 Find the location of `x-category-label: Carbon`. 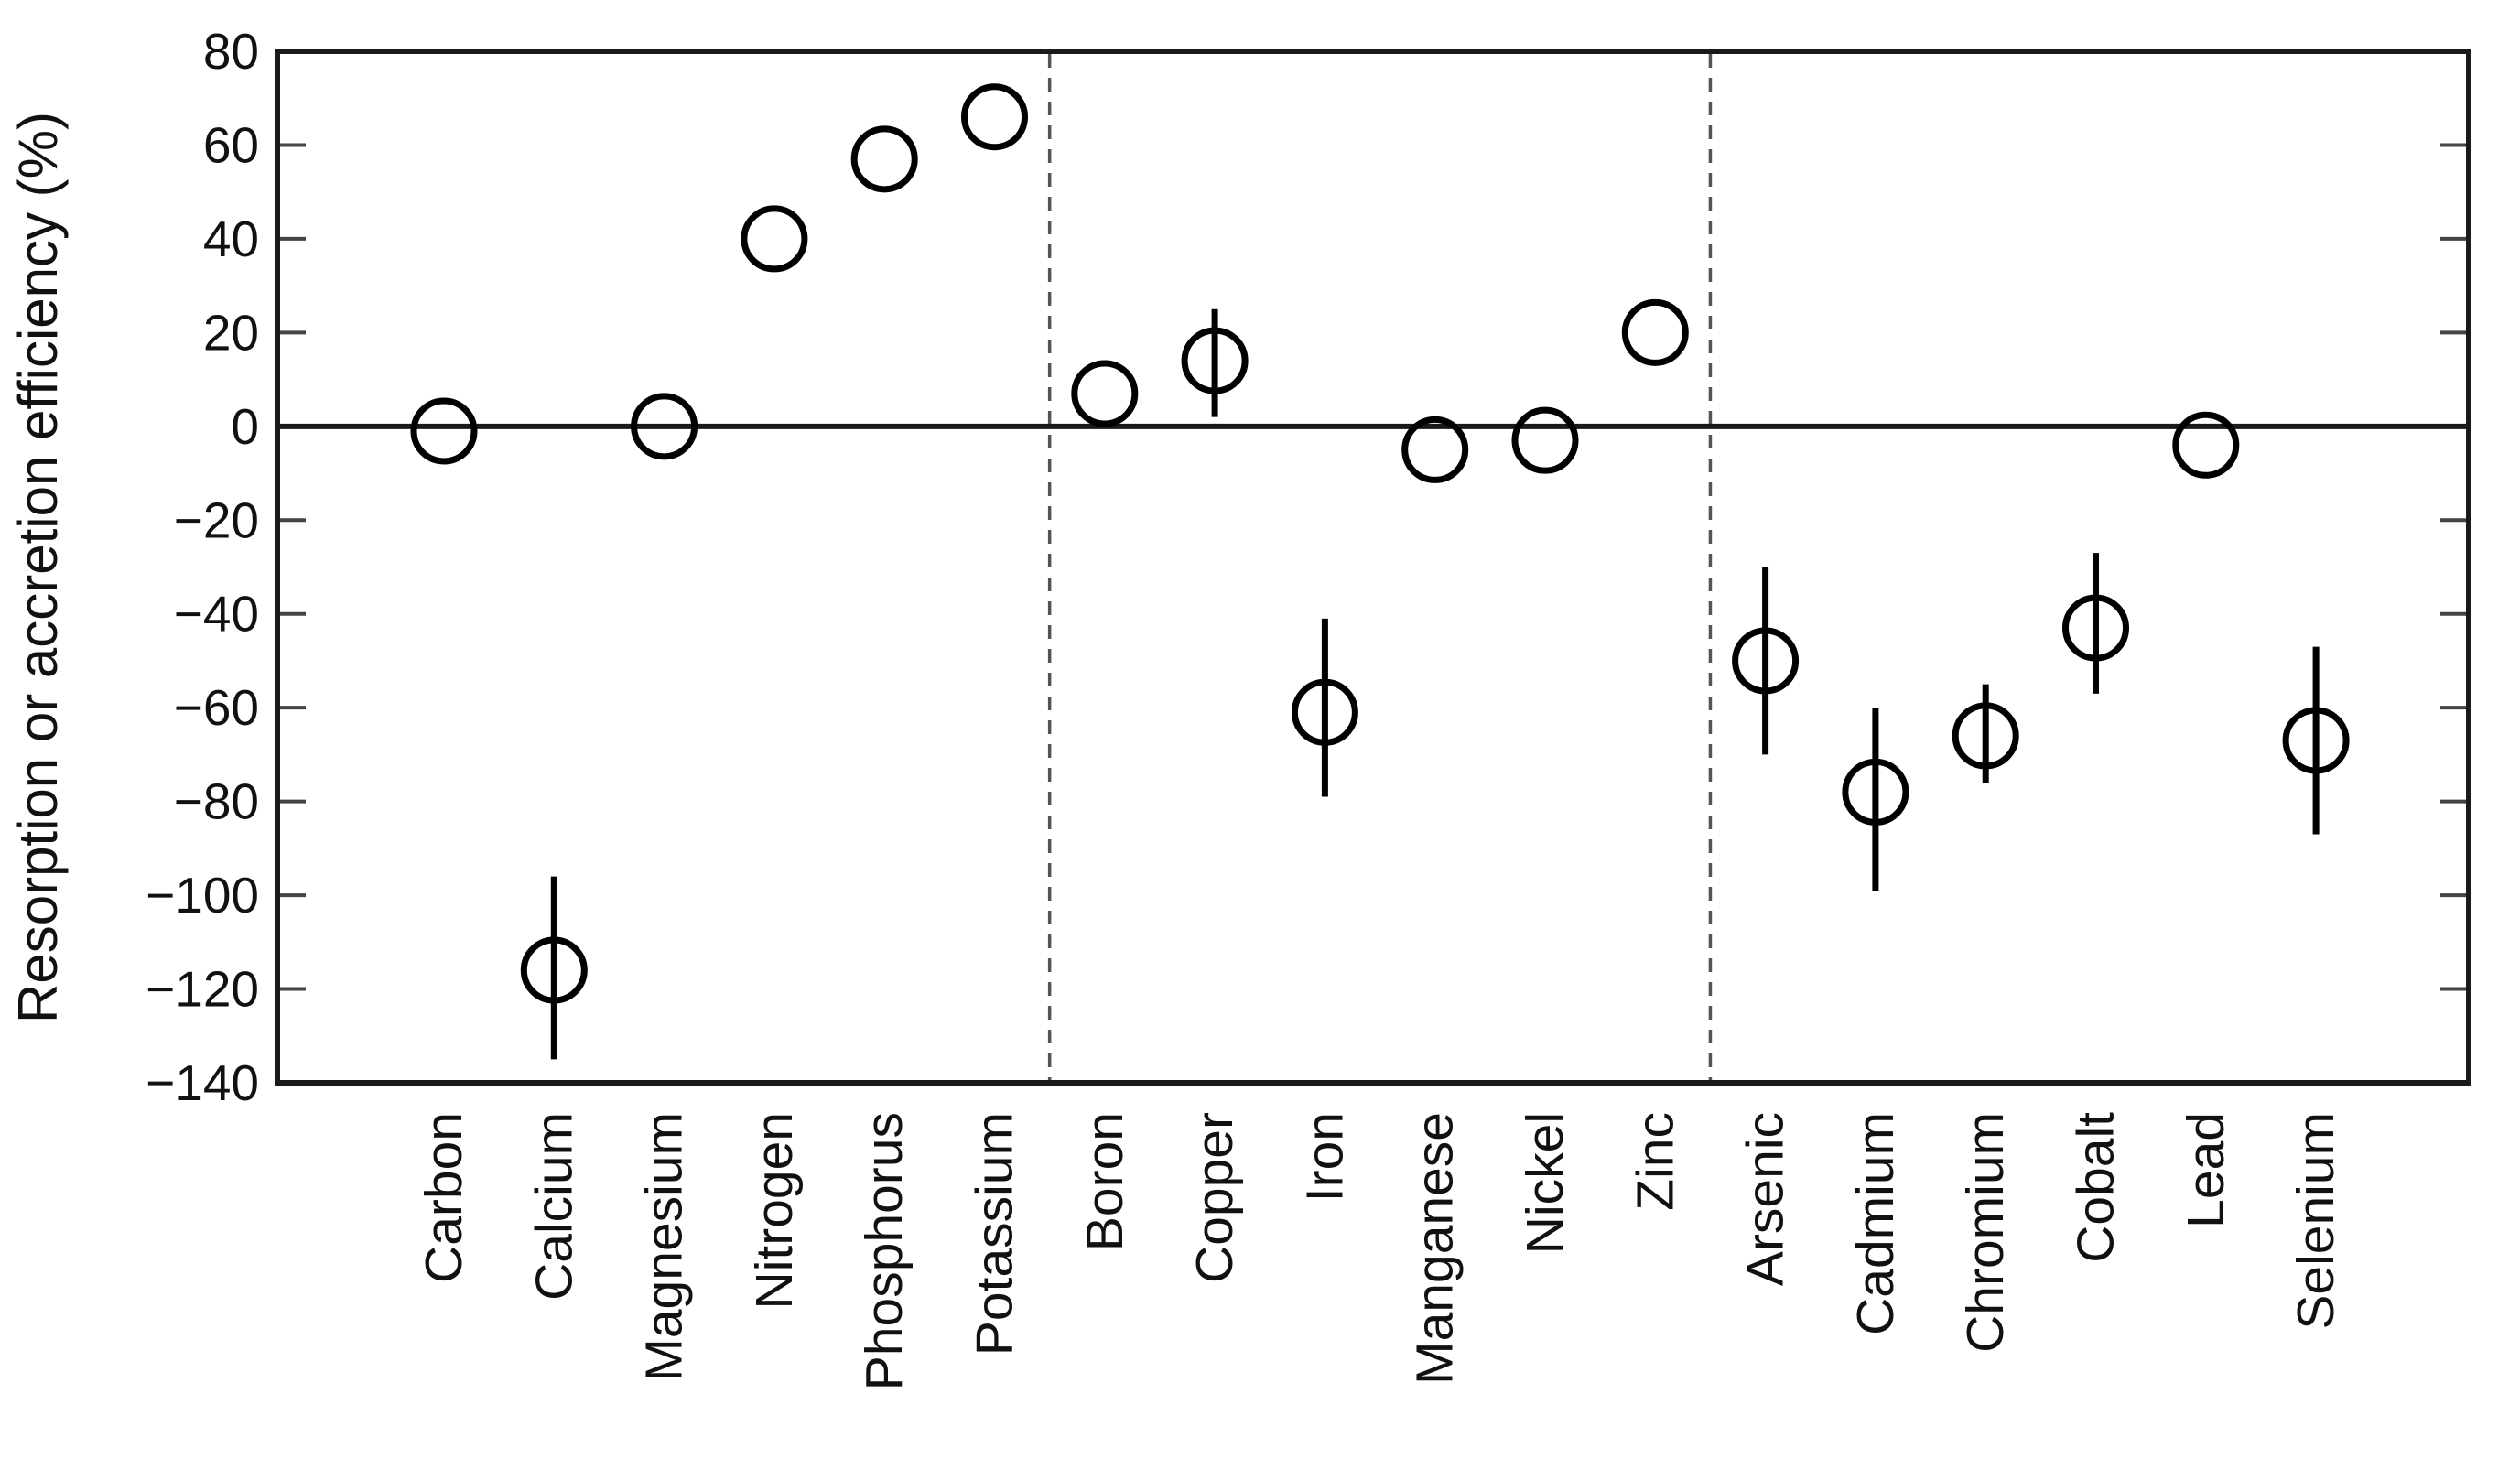

x-category-label: Carbon is located at coordinates (444, 1197).